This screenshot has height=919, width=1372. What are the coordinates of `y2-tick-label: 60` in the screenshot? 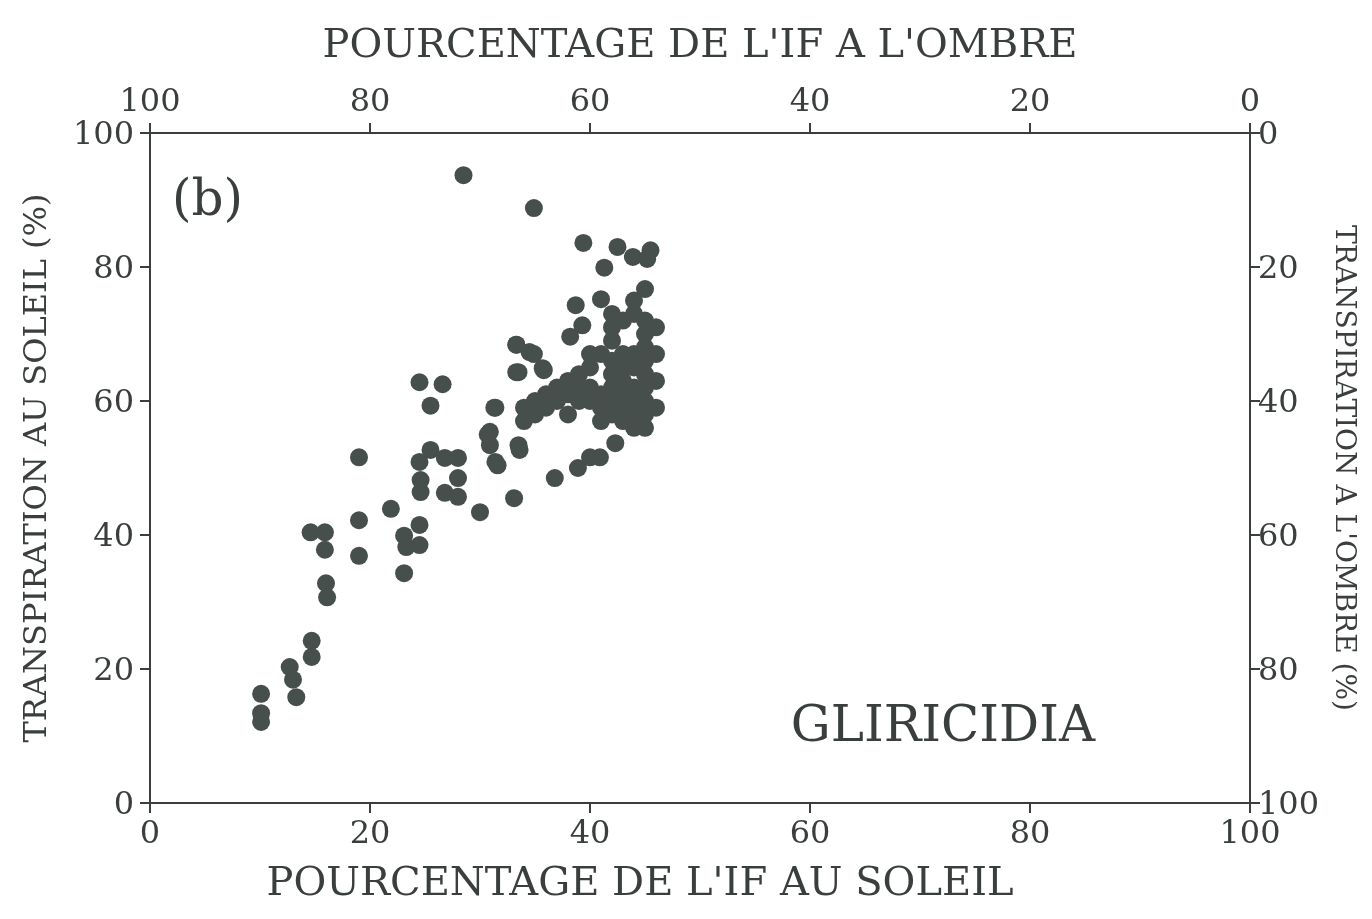 It's located at (1278, 535).